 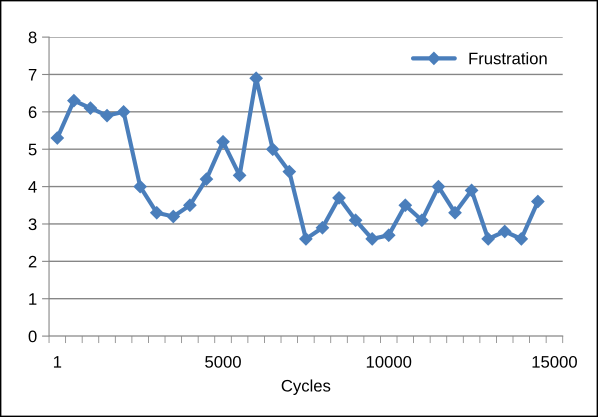 I want to click on y-tick-label: 4, so click(x=32, y=187).